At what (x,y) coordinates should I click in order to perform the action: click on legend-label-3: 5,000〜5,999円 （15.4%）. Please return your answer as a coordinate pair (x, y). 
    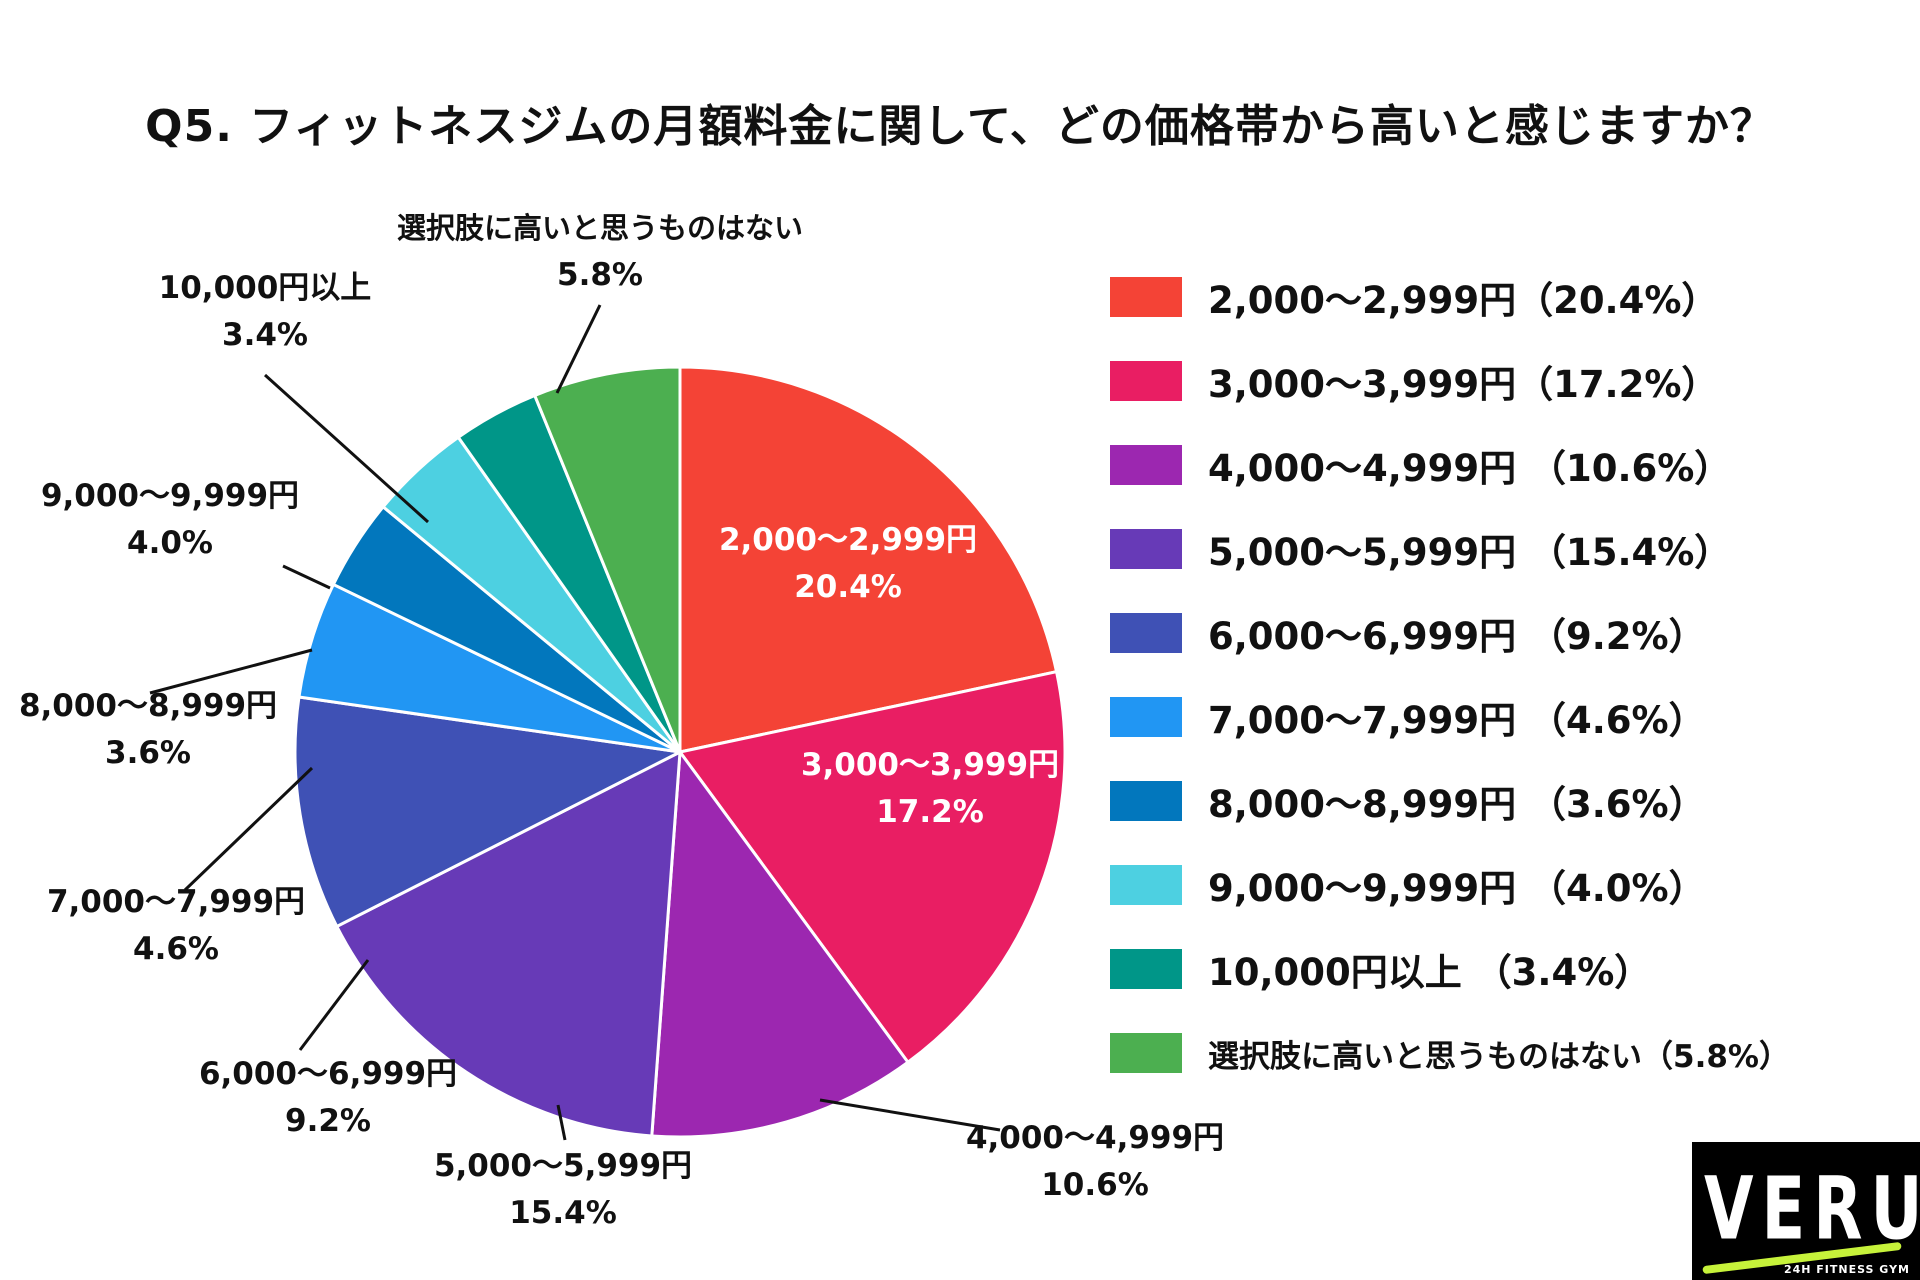
    Looking at the image, I should click on (1470, 552).